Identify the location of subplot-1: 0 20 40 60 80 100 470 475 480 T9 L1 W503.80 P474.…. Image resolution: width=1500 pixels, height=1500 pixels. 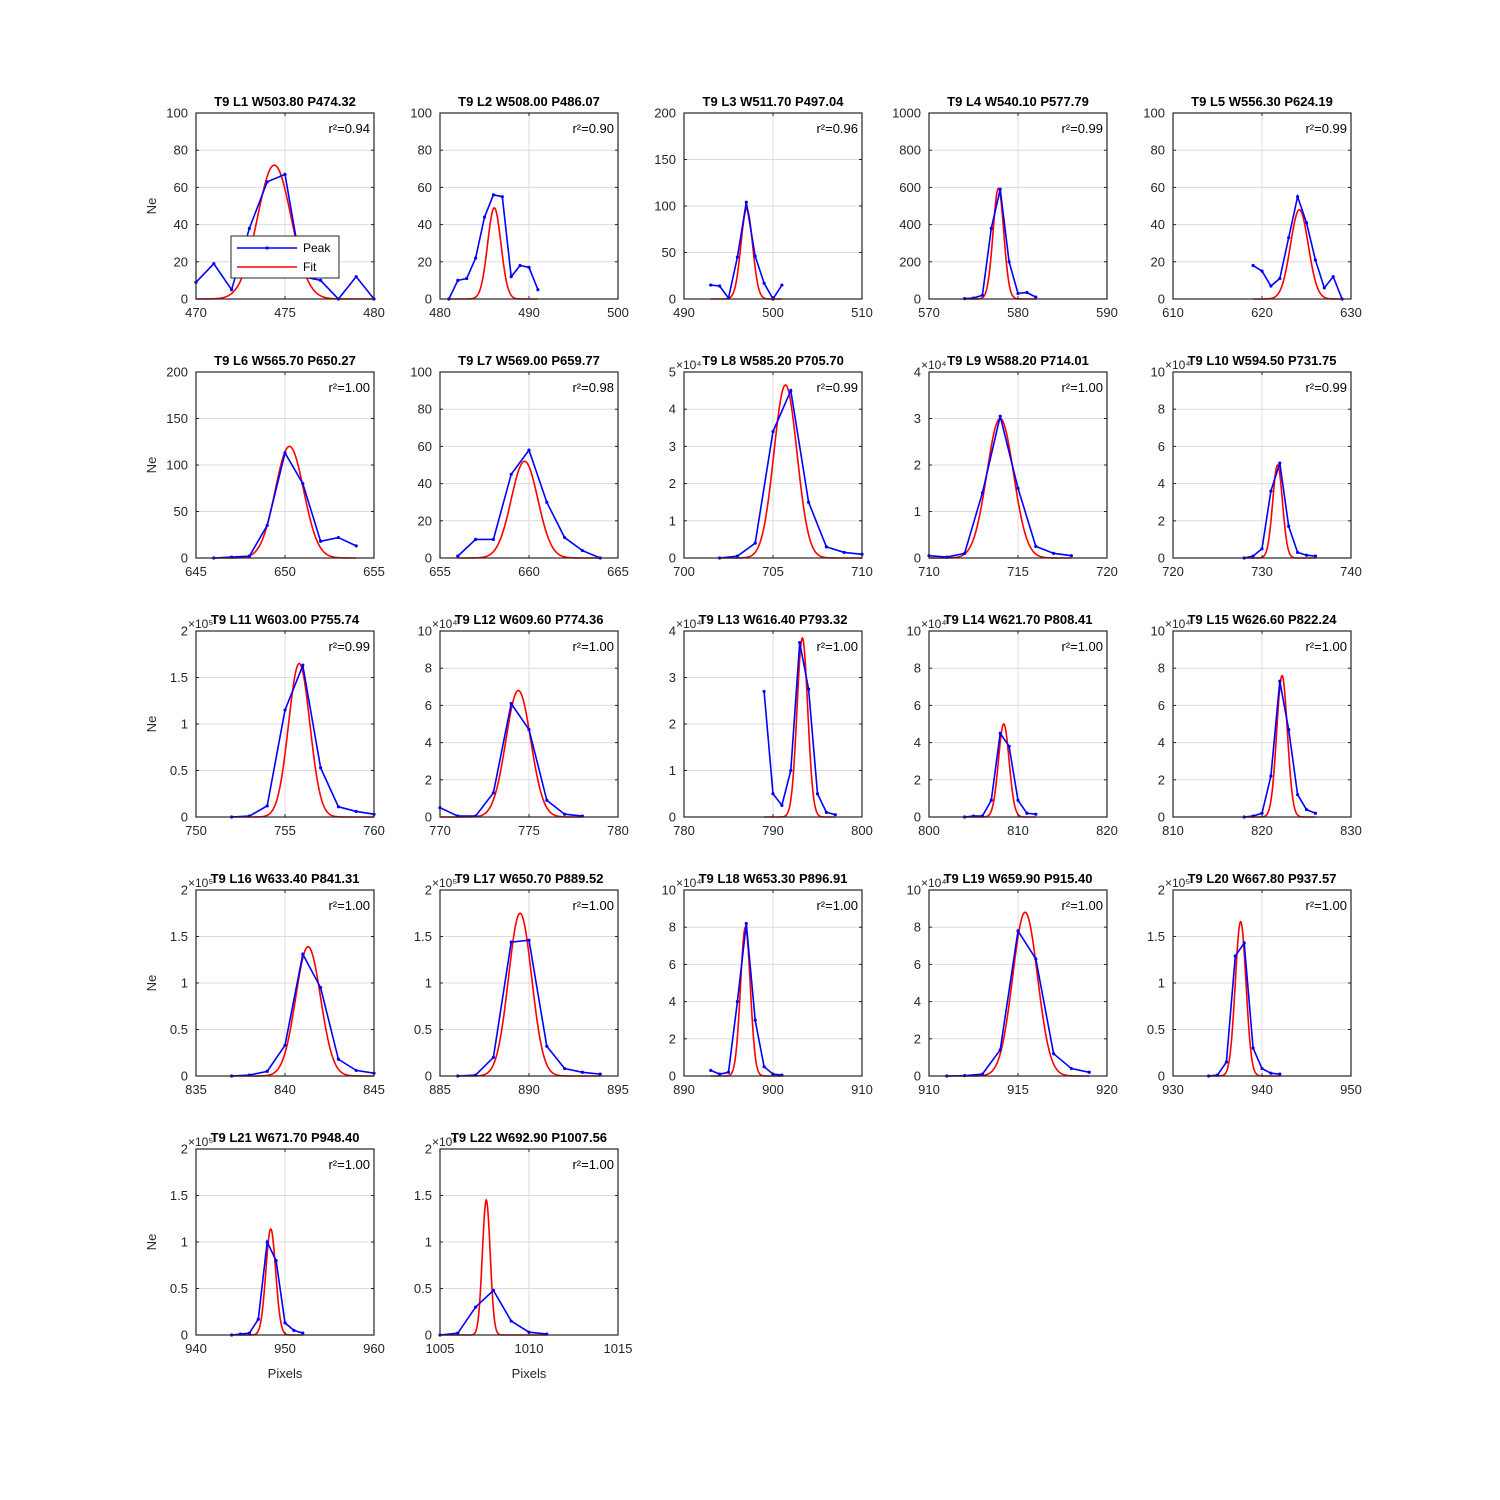
(264, 207).